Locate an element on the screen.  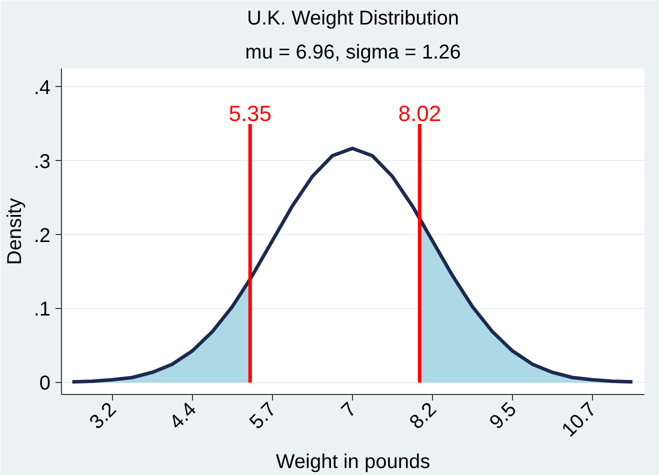
chart-subtitle: mu = 6.96, sigma = 1.26 is located at coordinates (353, 53).